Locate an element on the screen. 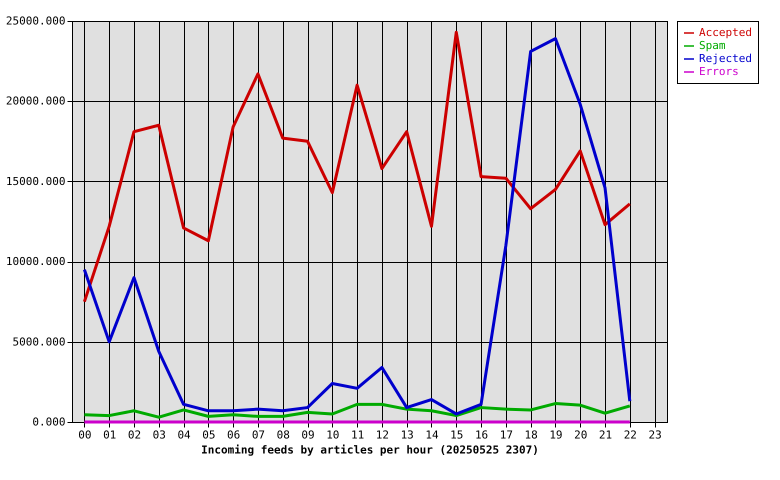  x-tick-label: 18 is located at coordinates (531, 435).